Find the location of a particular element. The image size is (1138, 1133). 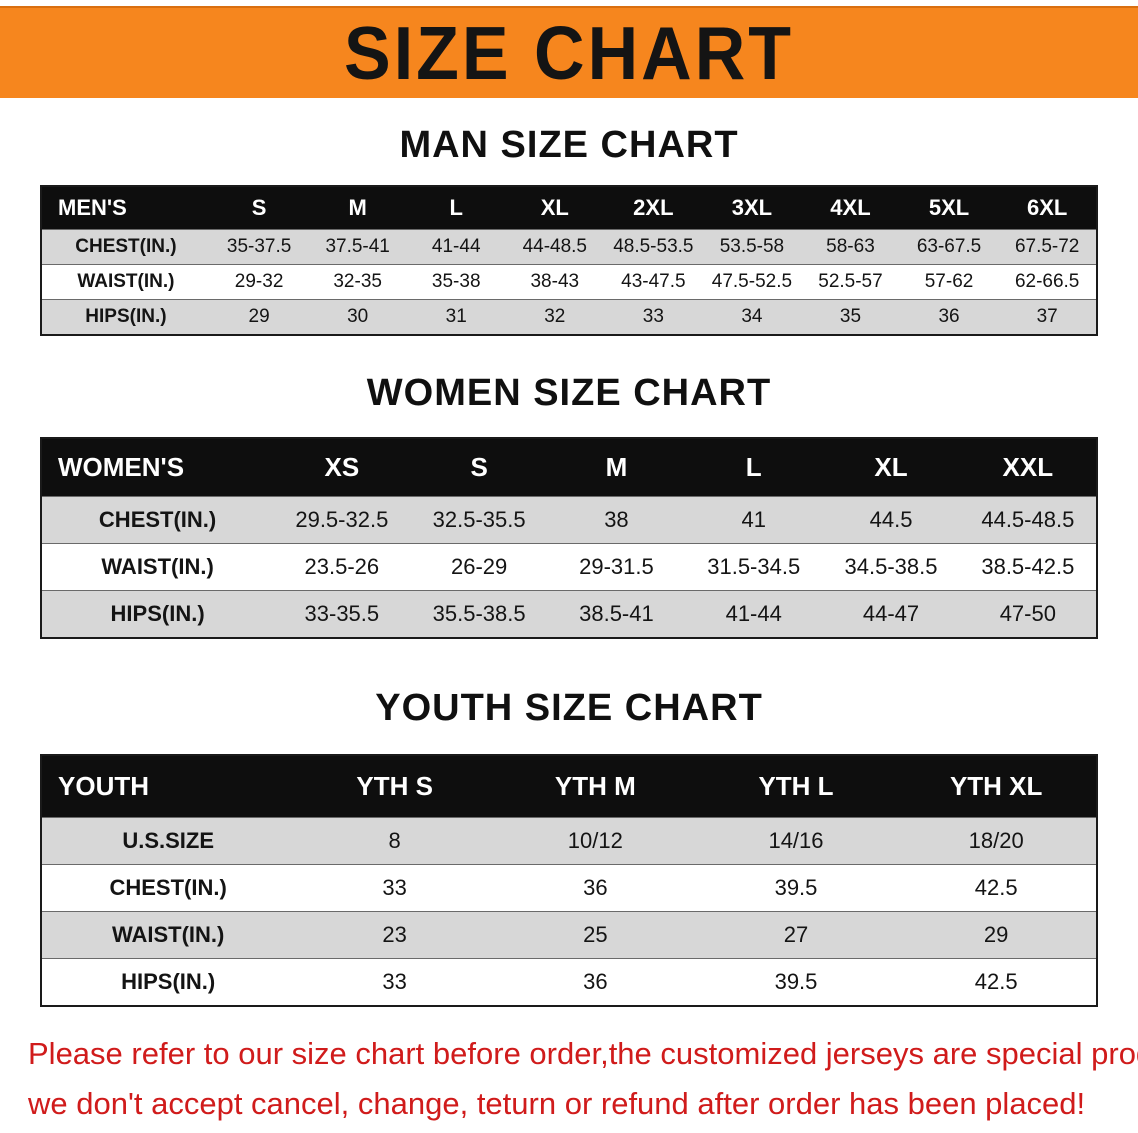

size-column-header: YTH M is located at coordinates (595, 786).